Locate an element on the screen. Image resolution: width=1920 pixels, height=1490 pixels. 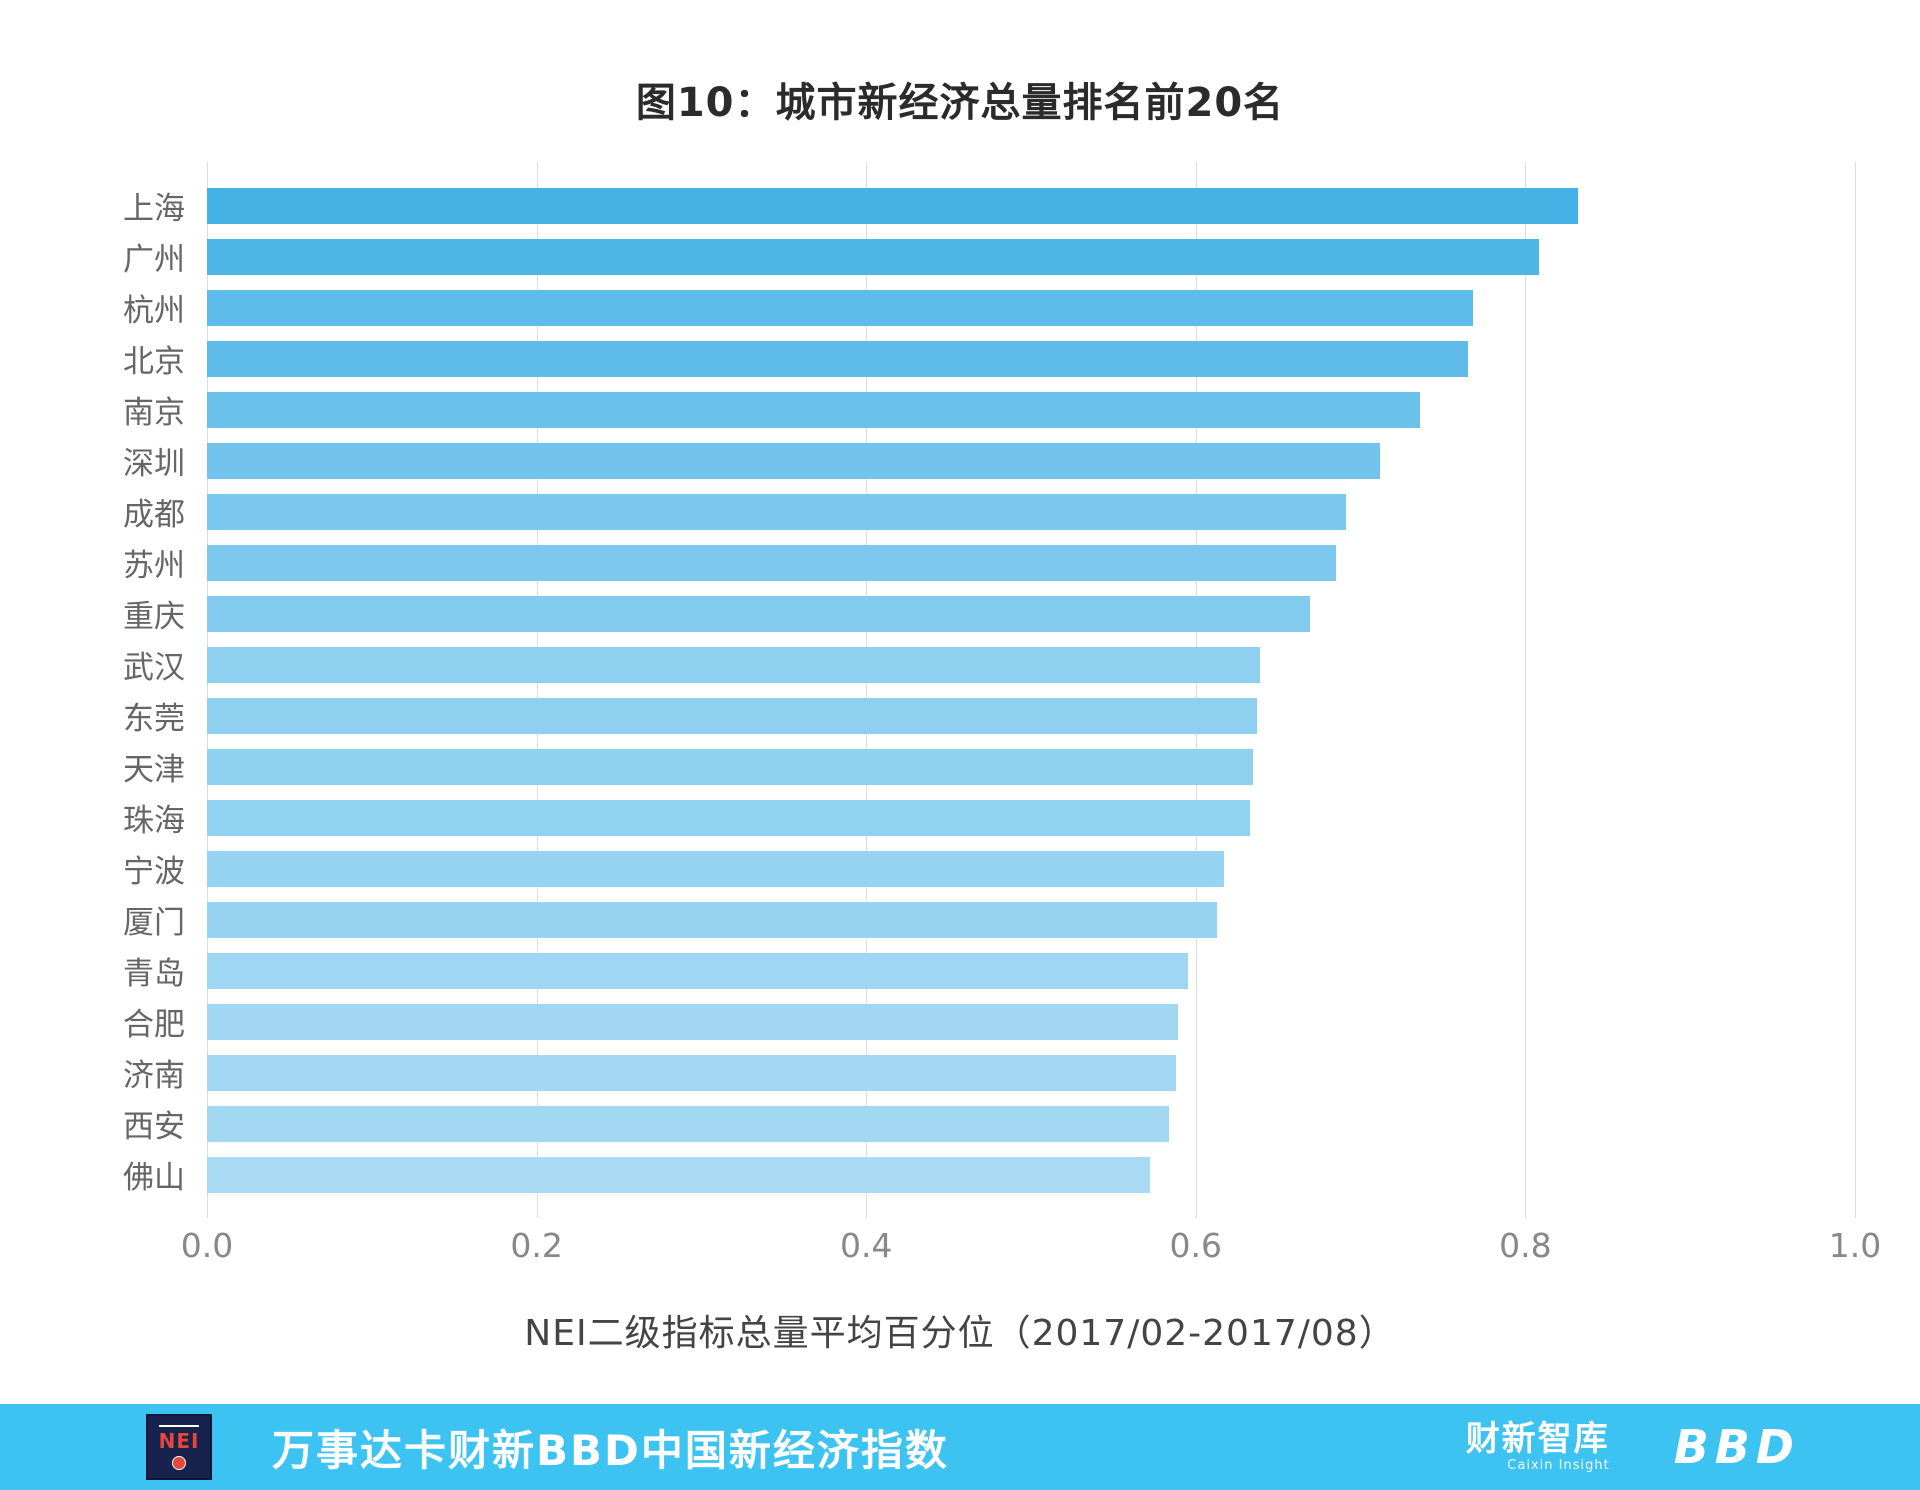
y-axis-label: 重庆 is located at coordinates (154, 617).